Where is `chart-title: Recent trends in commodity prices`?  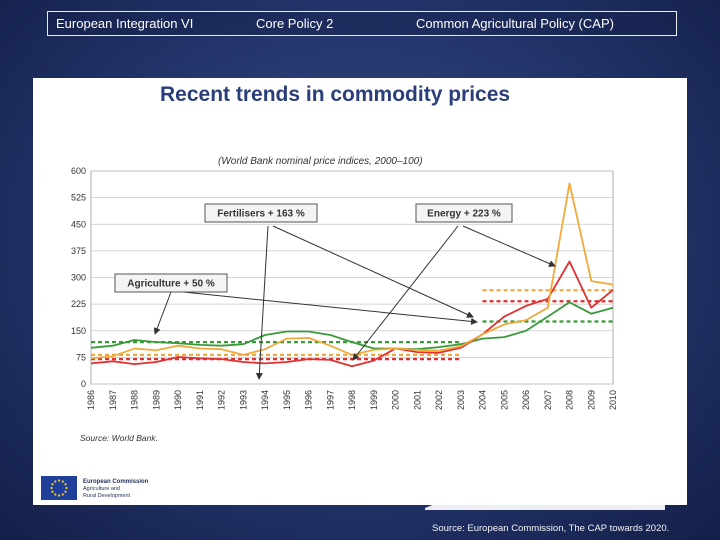 chart-title: Recent trends in commodity prices is located at coordinates (335, 94).